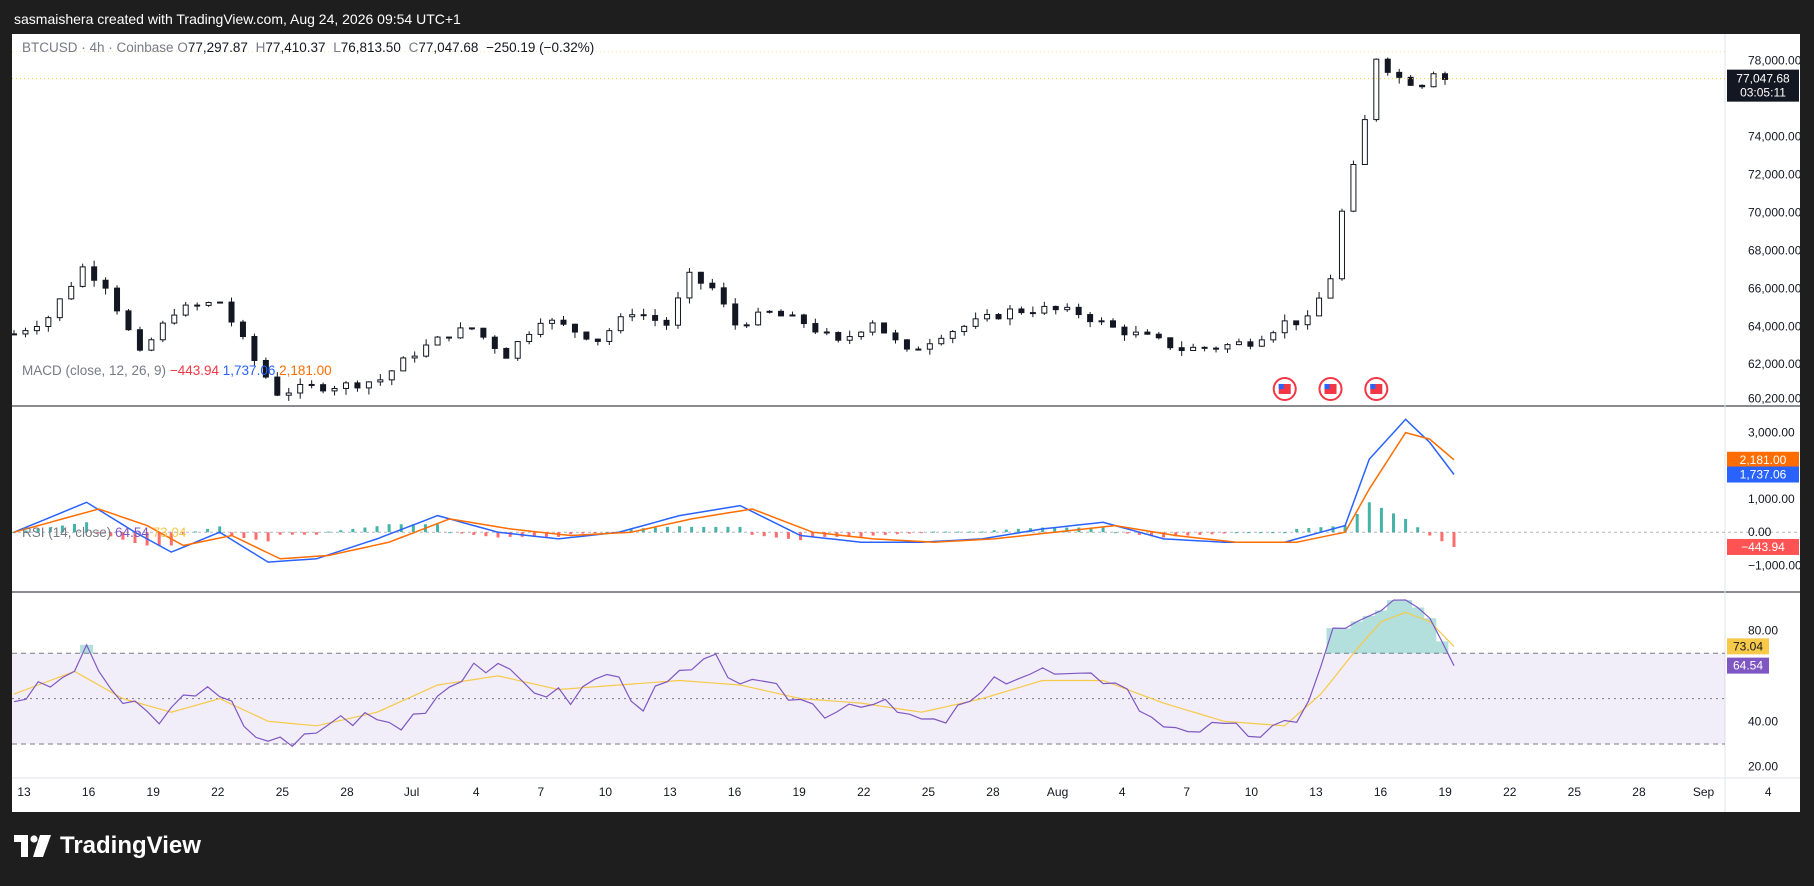  What do you see at coordinates (1575, 792) in the screenshot?
I see `time-axis-tick: 25` at bounding box center [1575, 792].